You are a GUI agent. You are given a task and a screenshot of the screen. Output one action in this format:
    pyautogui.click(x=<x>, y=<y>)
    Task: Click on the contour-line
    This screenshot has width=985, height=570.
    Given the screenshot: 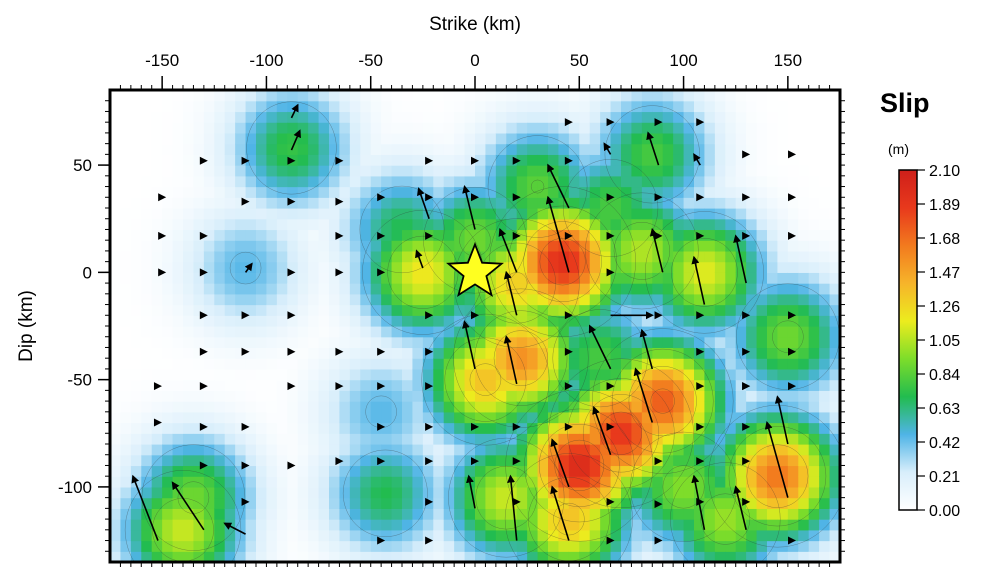 What is the action you would take?
    pyautogui.click(x=537, y=186)
    